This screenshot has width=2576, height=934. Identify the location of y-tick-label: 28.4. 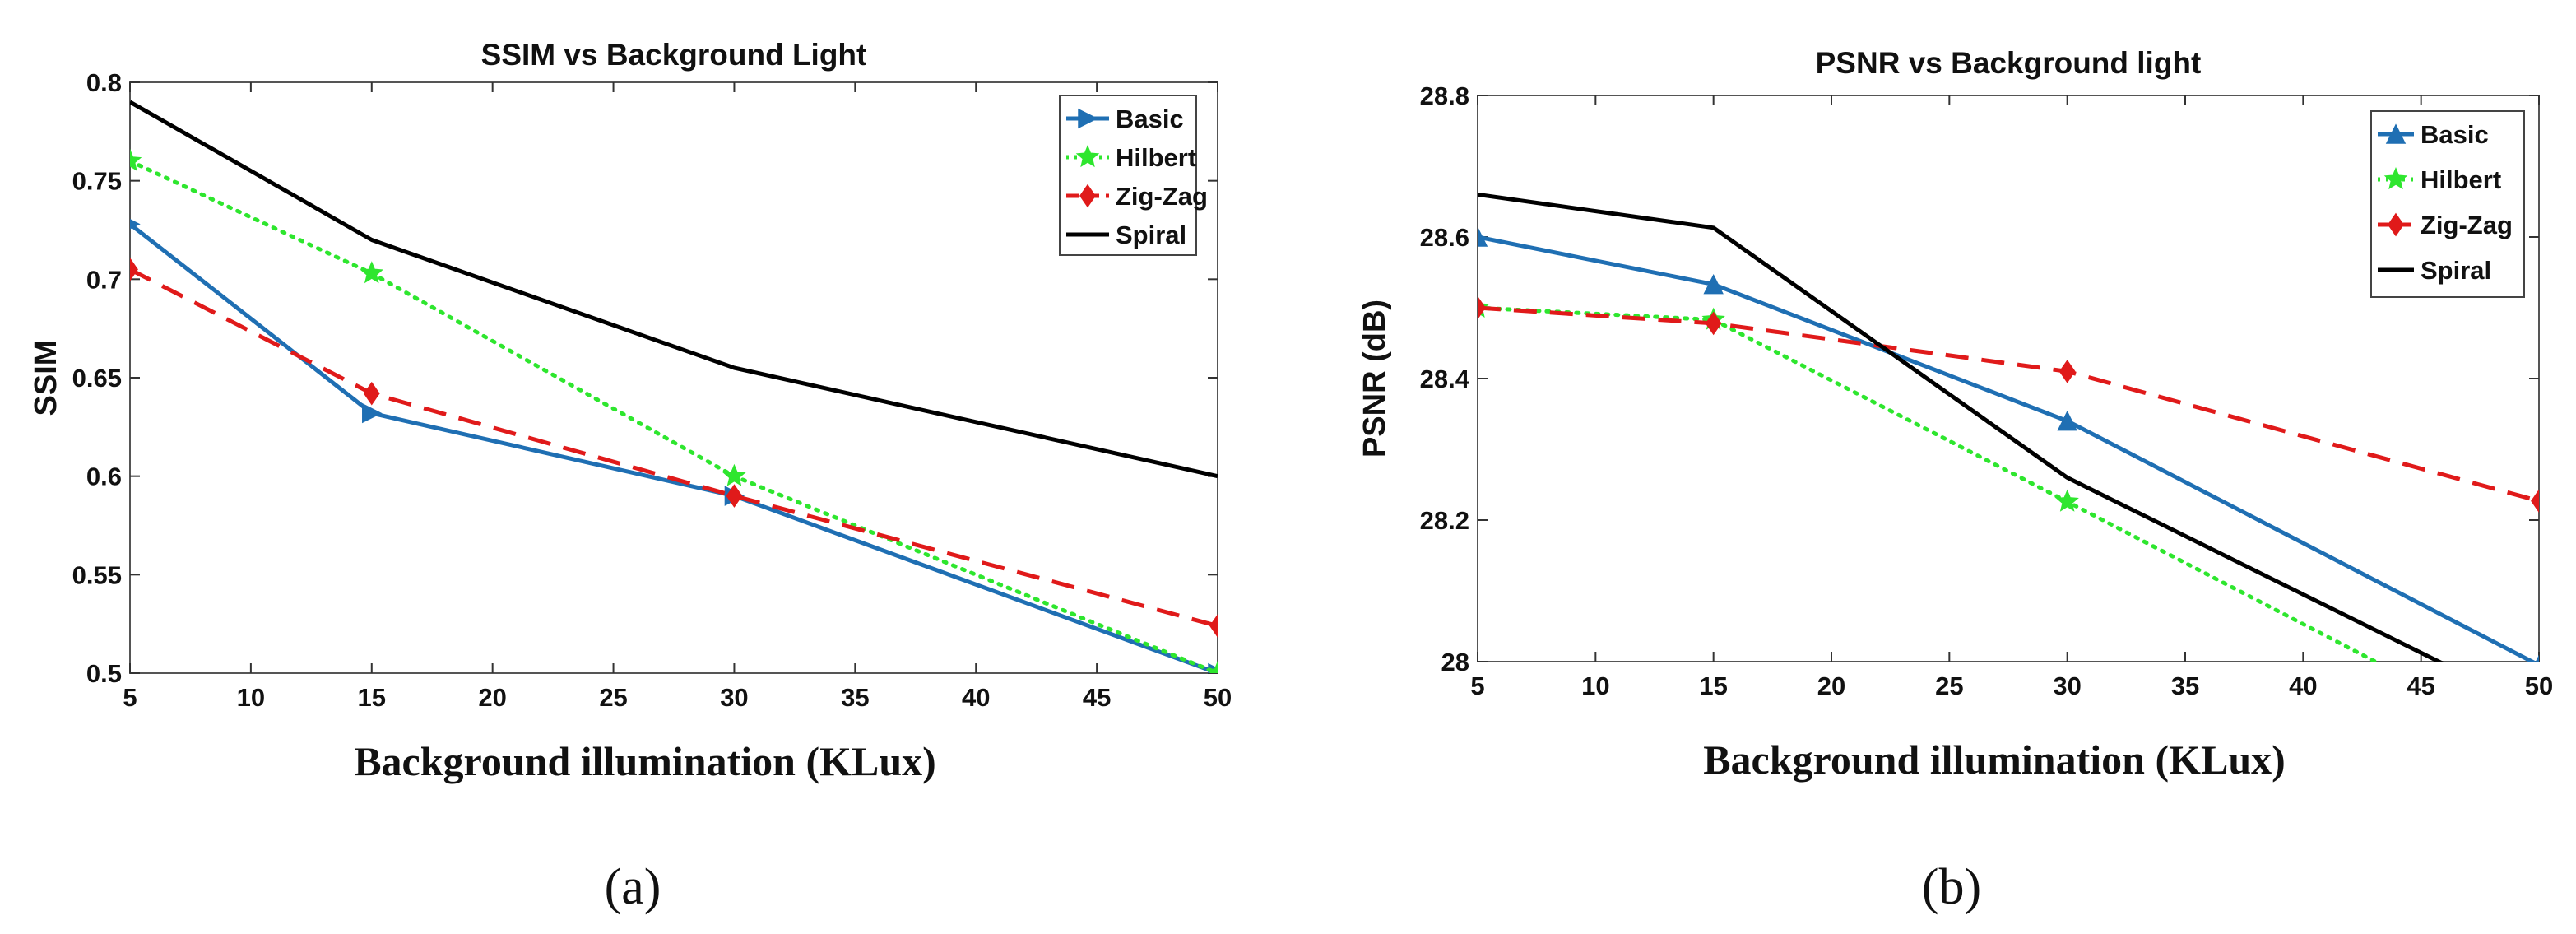
(1445, 379).